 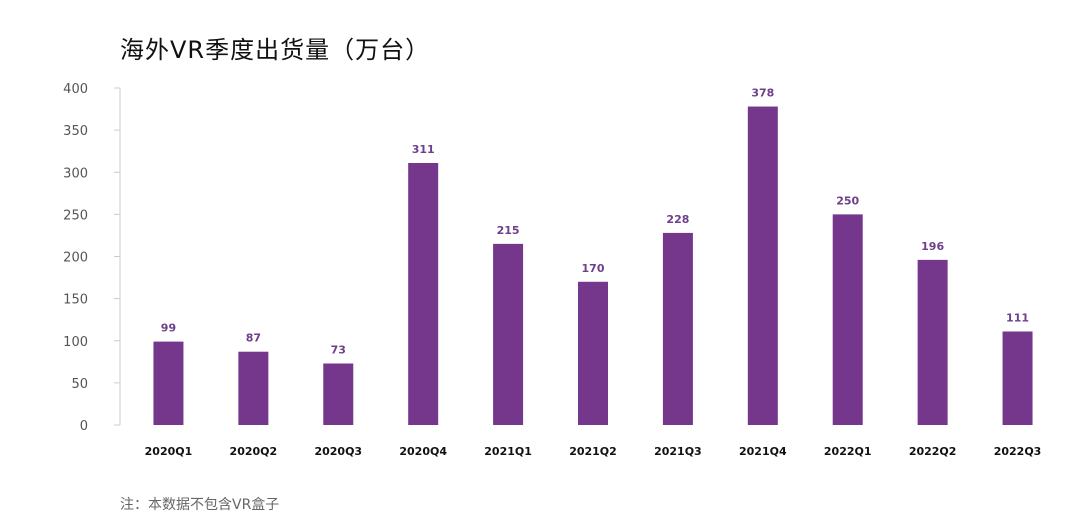 What do you see at coordinates (508, 451) in the screenshot?
I see `x-tick-label: 2021Q1` at bounding box center [508, 451].